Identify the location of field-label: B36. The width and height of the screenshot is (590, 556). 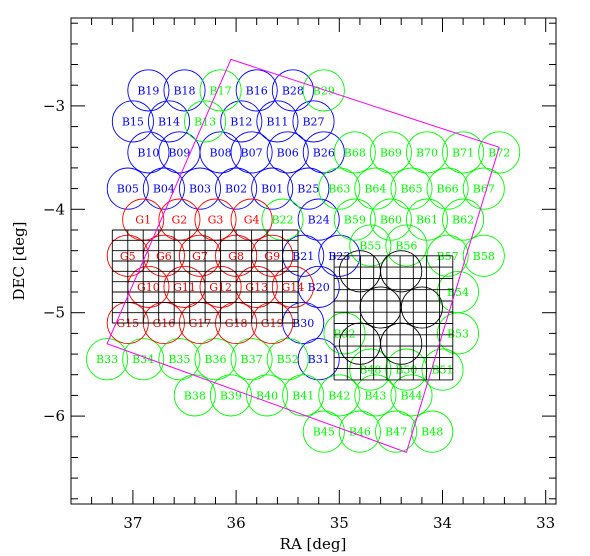
(215, 359).